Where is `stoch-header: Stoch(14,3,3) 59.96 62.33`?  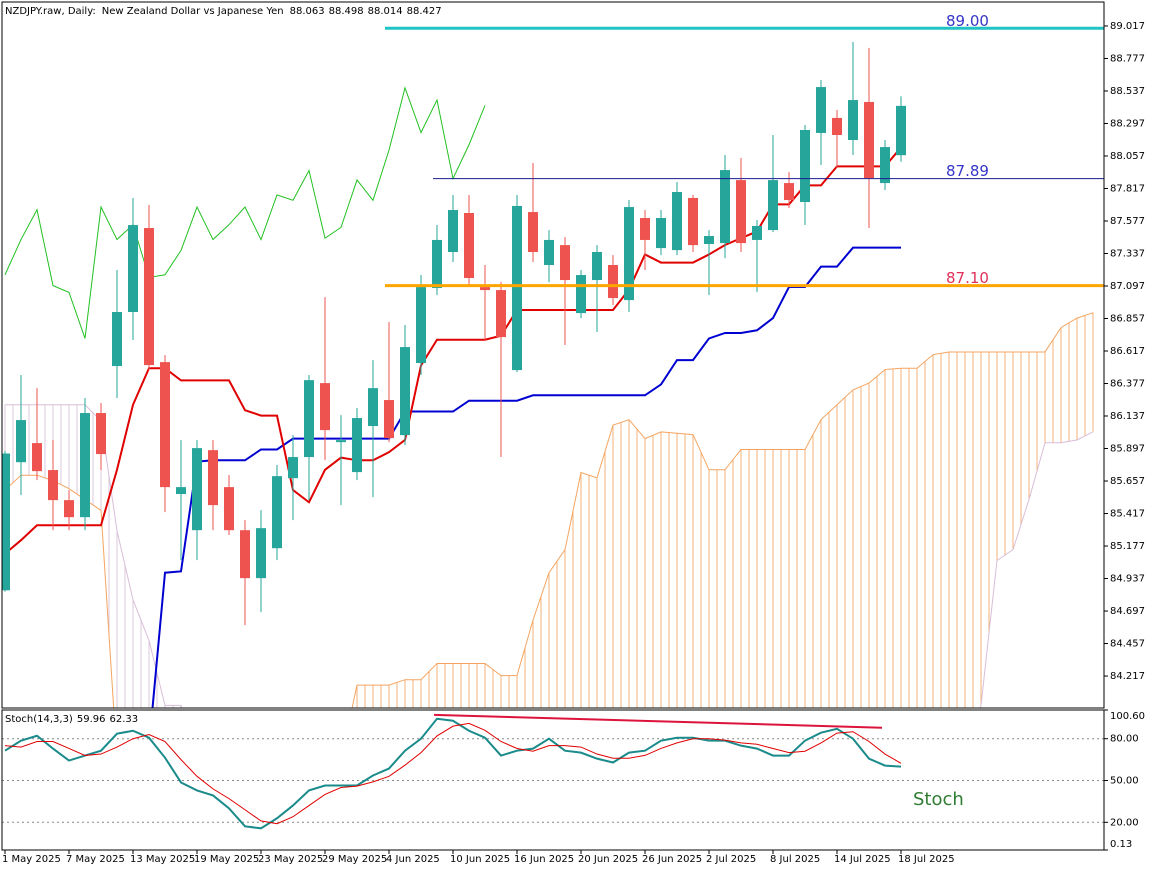
stoch-header: Stoch(14,3,3) 59.96 62.33 is located at coordinates (71, 719).